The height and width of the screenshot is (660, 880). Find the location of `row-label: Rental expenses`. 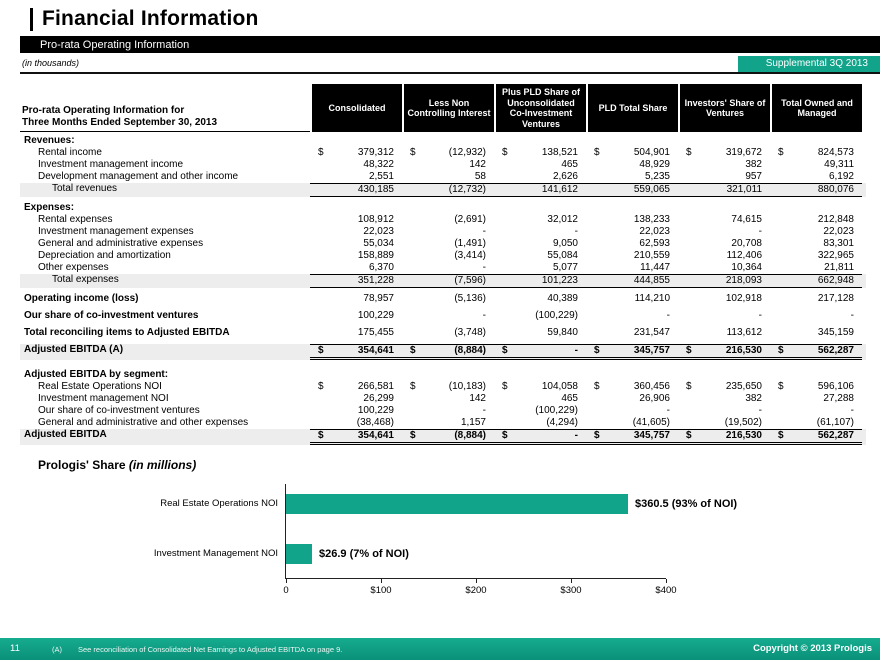

row-label: Rental expenses is located at coordinates (75, 219).